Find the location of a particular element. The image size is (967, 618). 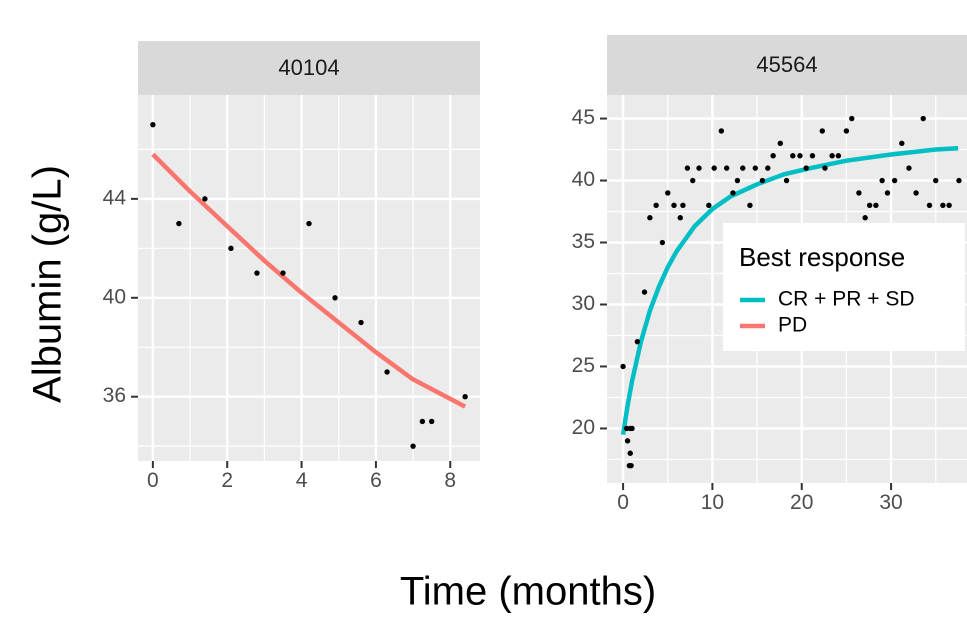

y-tick-label: 45 is located at coordinates (583, 117).